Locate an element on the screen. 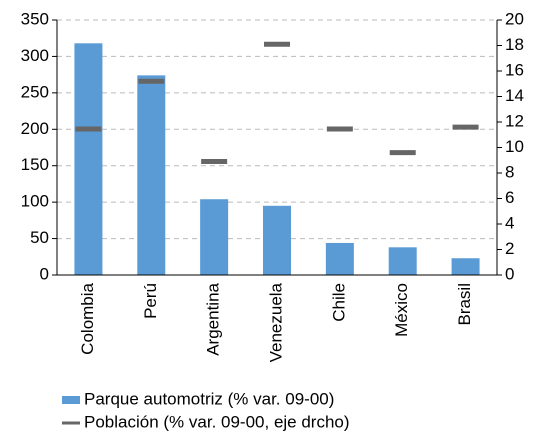 The height and width of the screenshot is (435, 554). y2-tick-label: 0 is located at coordinates (509, 273).